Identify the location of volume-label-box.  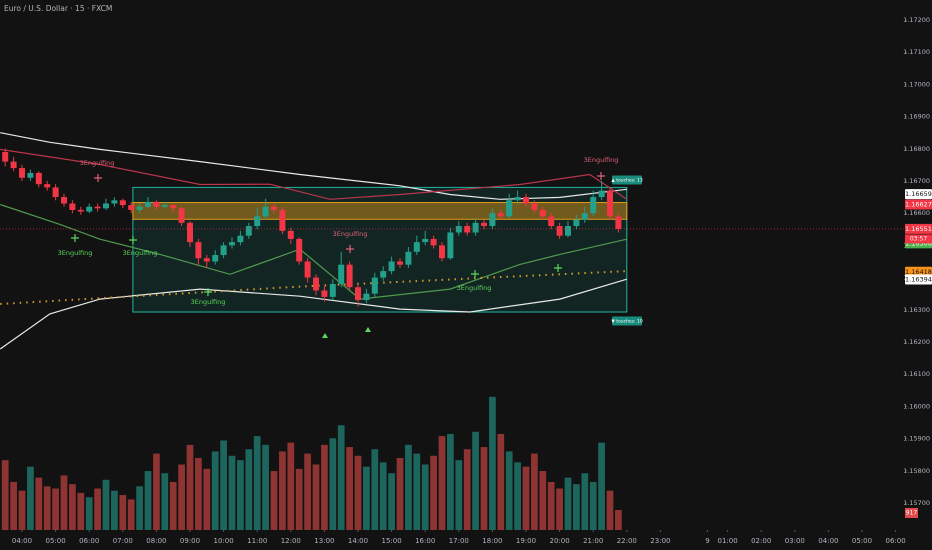
(911, 512).